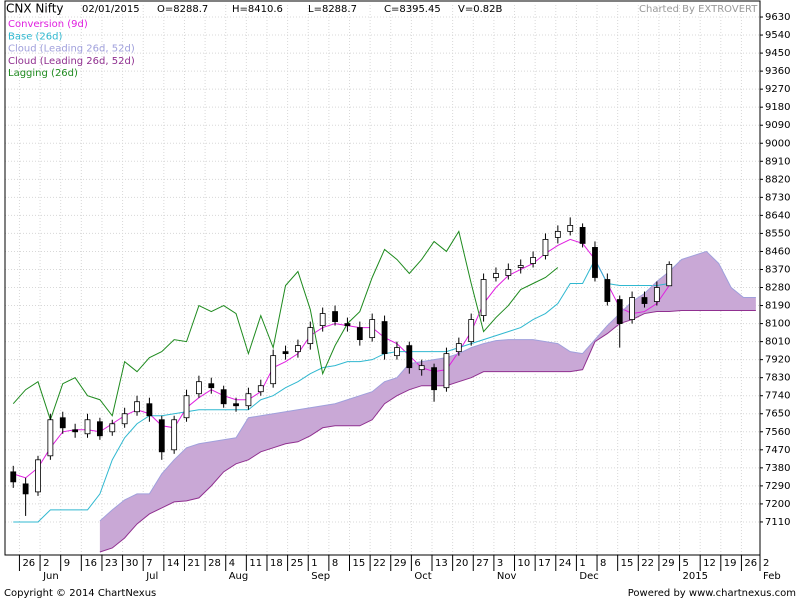  What do you see at coordinates (668, 563) in the screenshot?
I see `x-tick-label: 29` at bounding box center [668, 563].